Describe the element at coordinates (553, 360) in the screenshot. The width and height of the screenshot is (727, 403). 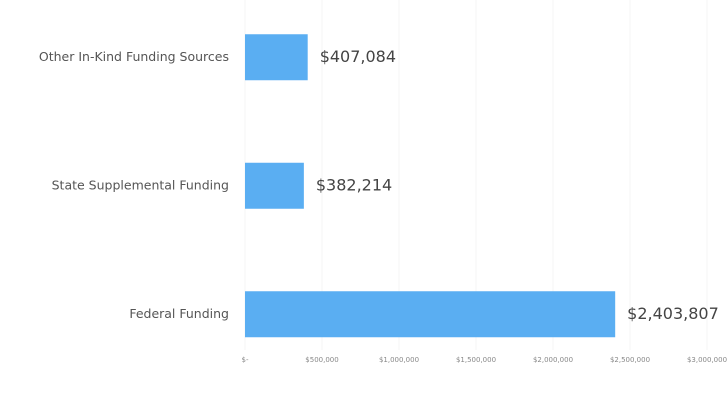
I see `x-tick-label: $2,000,000` at that location.